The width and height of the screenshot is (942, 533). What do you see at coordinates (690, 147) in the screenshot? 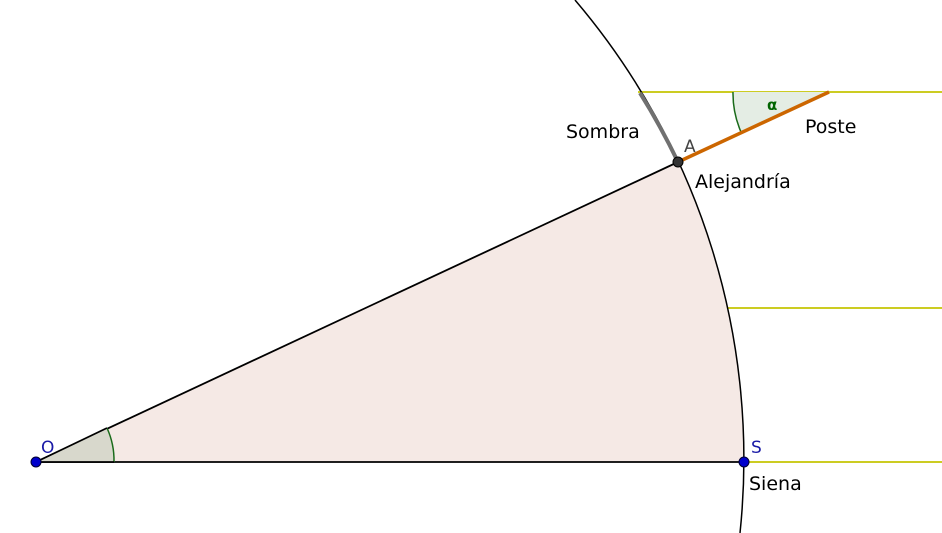
I see `label-point-a: A` at bounding box center [690, 147].